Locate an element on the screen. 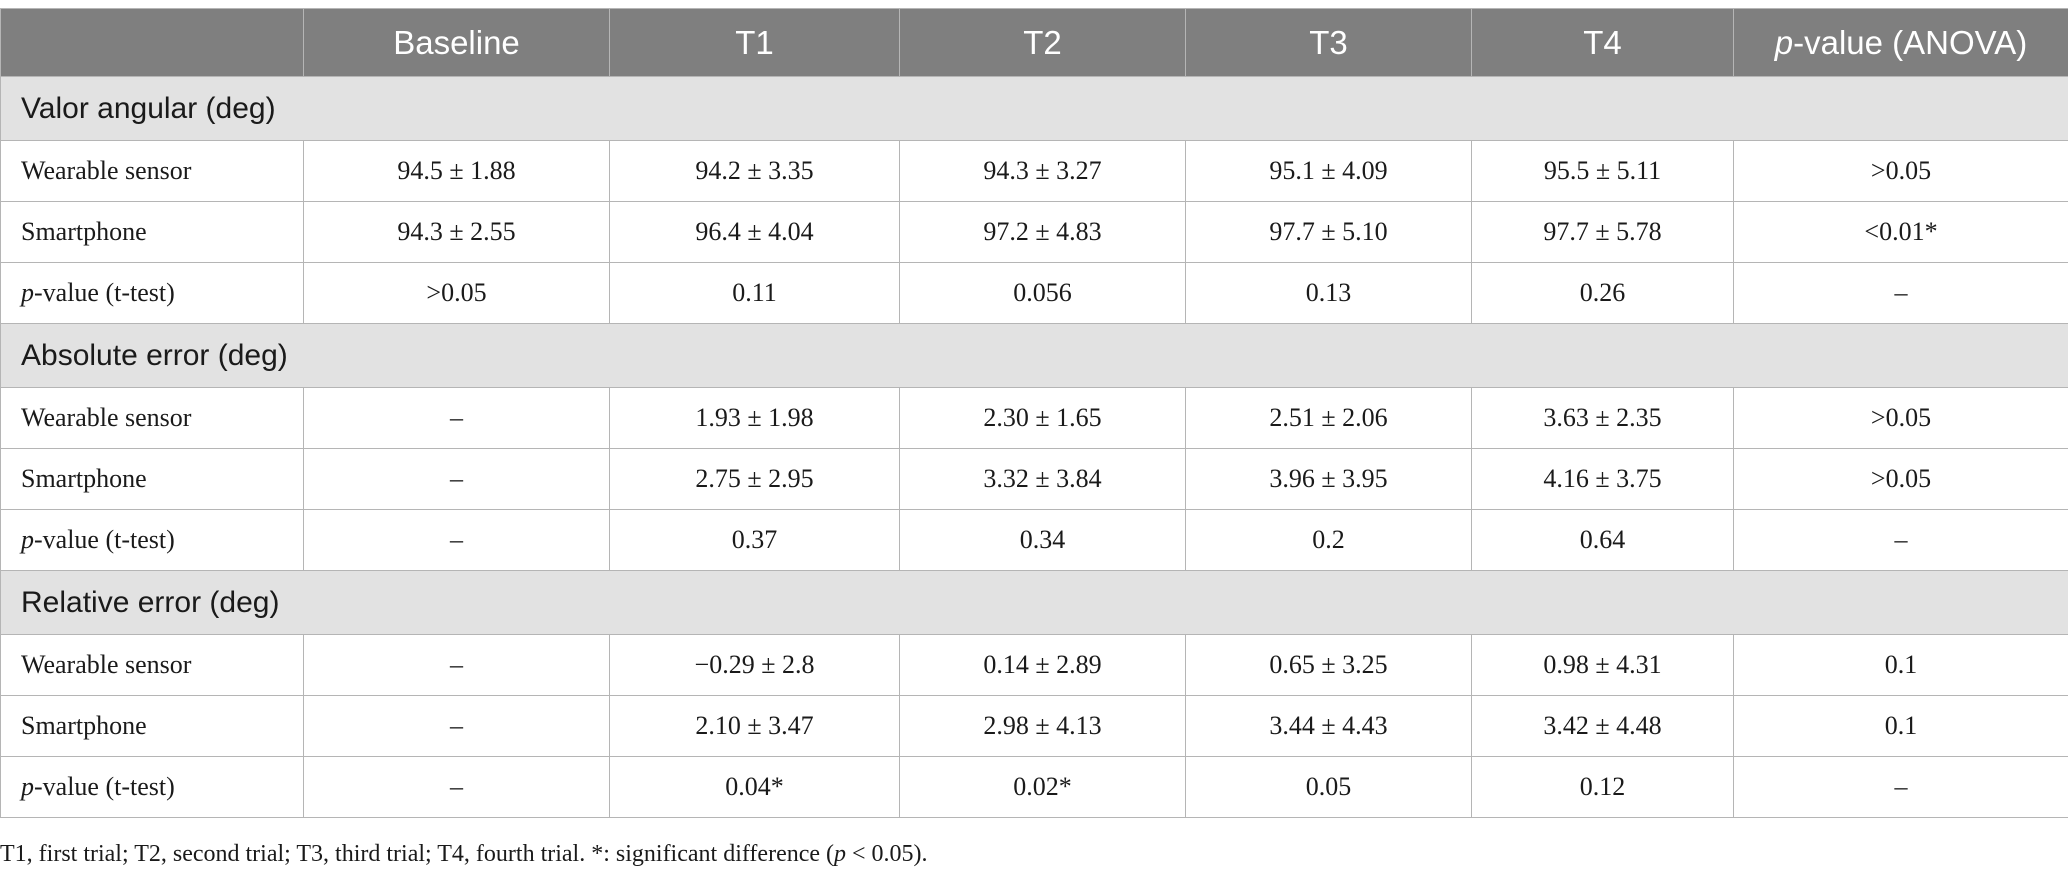 The height and width of the screenshot is (885, 2068). table-row: p-value (t-test) – 0.37 0.34 0.2 0.64 – is located at coordinates (1034, 540).